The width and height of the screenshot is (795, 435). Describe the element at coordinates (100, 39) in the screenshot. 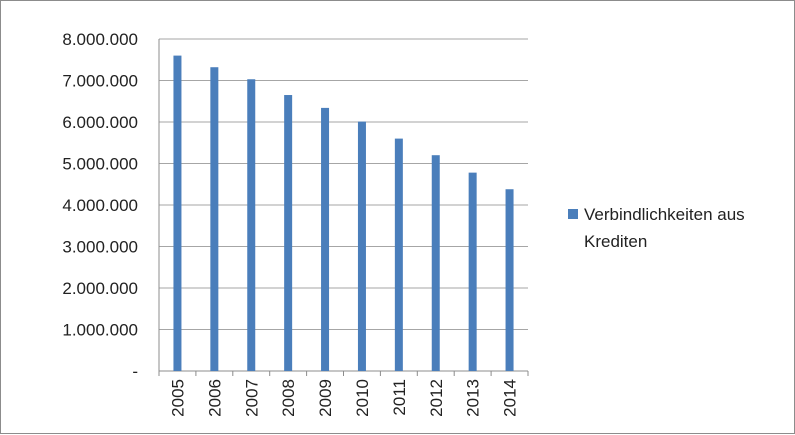

I see `y-tick-label: 8.000.000` at that location.